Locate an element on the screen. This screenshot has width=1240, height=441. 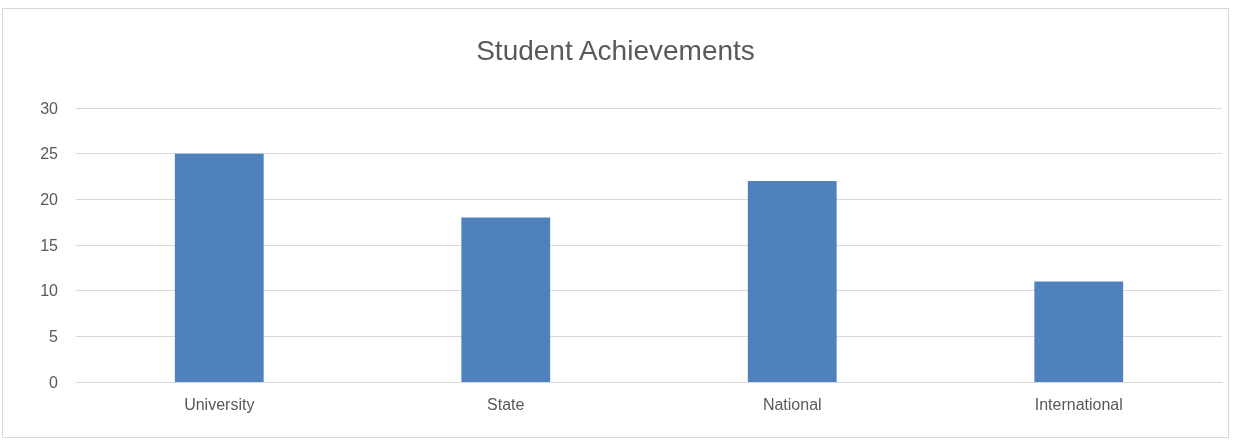
y-tick-label: 15 is located at coordinates (49, 245).